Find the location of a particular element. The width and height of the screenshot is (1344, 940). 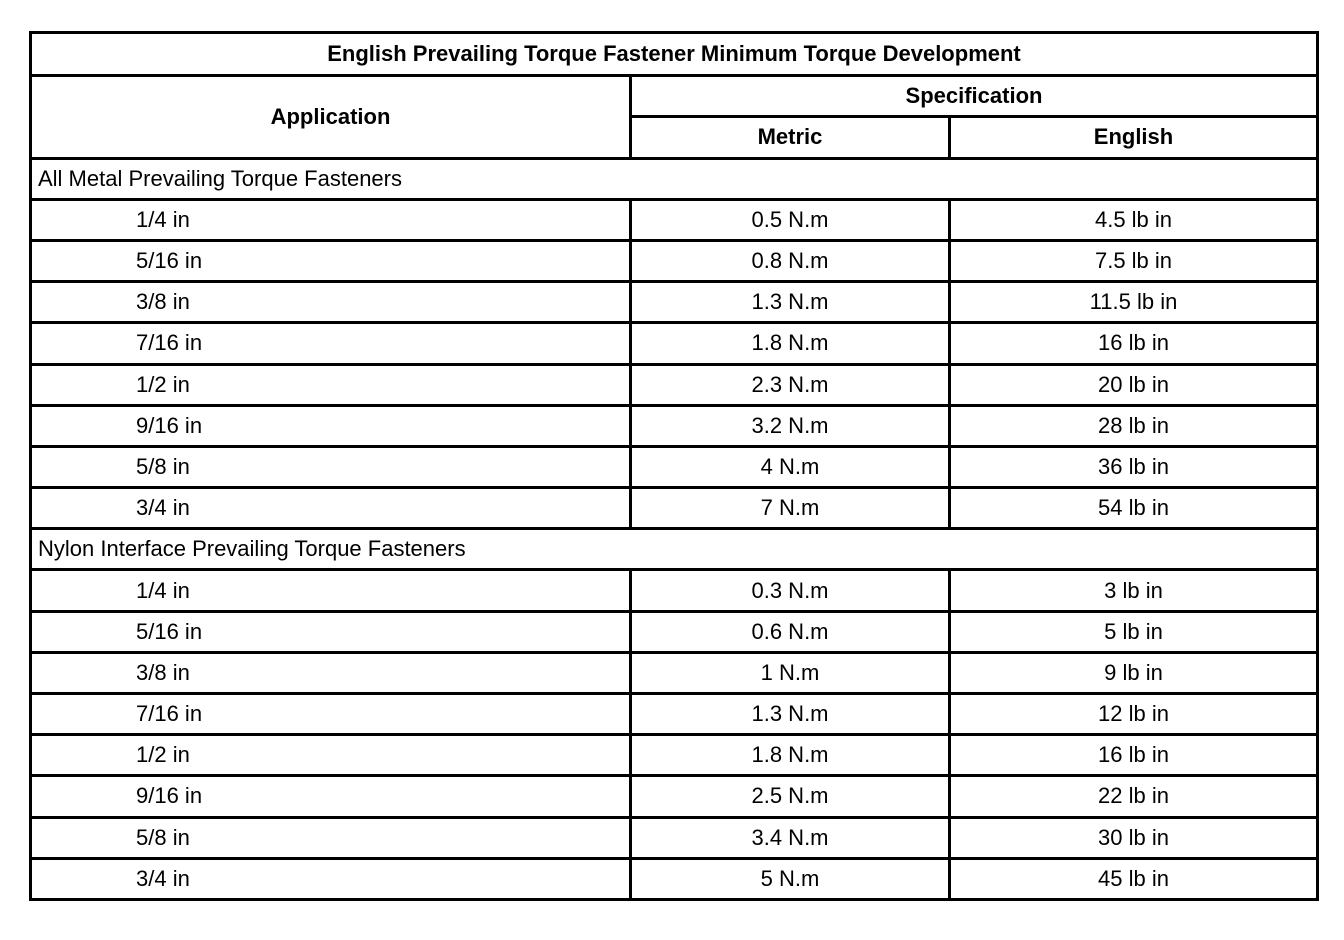

english-torque-cell: 5 lb in is located at coordinates (1133, 631).